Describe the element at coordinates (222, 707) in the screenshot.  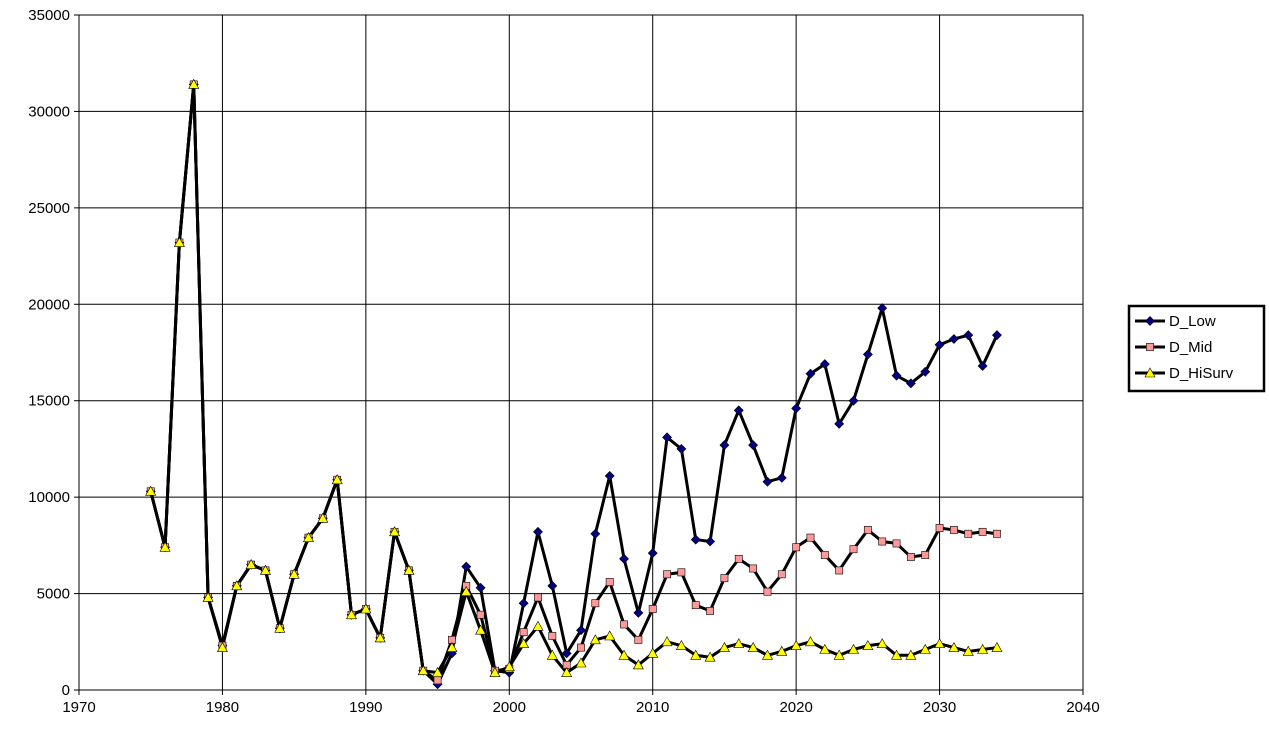
I see `x-tick-label: 1980` at that location.